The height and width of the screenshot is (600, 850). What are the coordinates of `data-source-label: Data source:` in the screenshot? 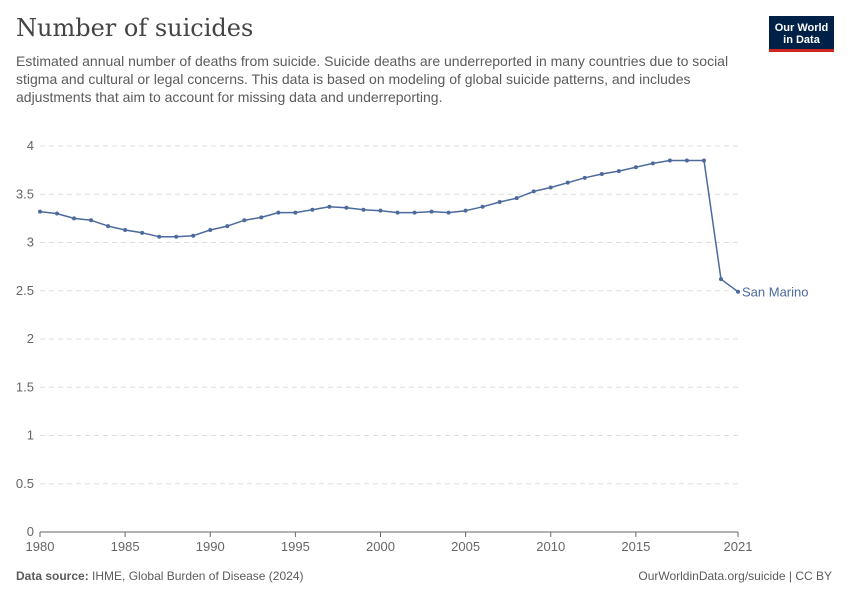 It's located at (52, 576).